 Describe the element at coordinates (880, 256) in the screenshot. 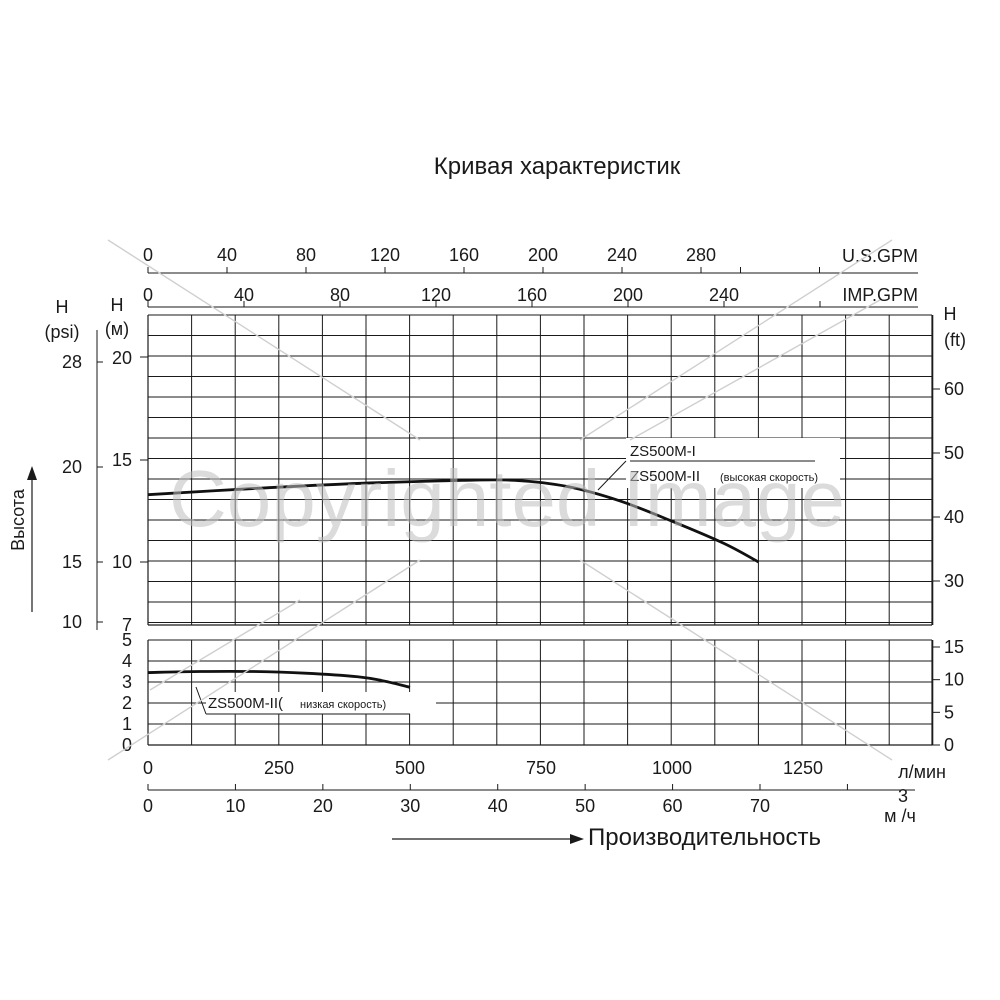

I see `axis-label-usgpm: U.S.GPM` at that location.